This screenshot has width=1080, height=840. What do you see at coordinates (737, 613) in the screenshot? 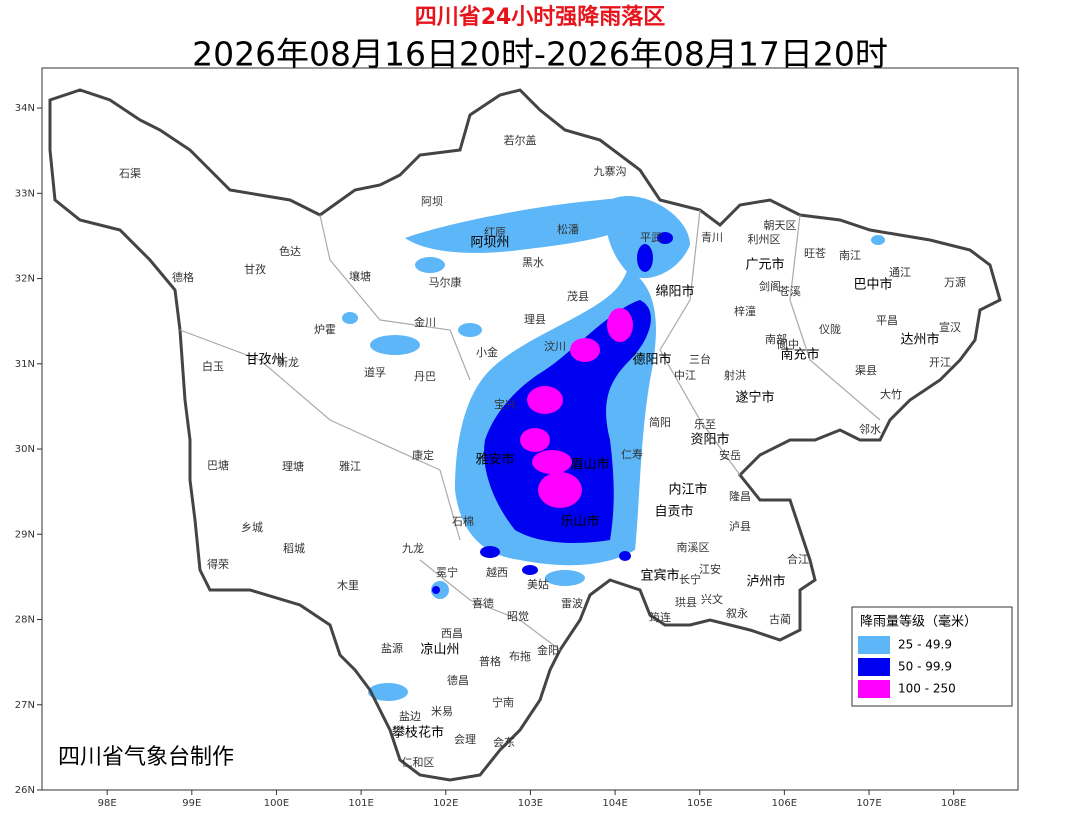
I see `county-label: 叙永` at bounding box center [737, 613].